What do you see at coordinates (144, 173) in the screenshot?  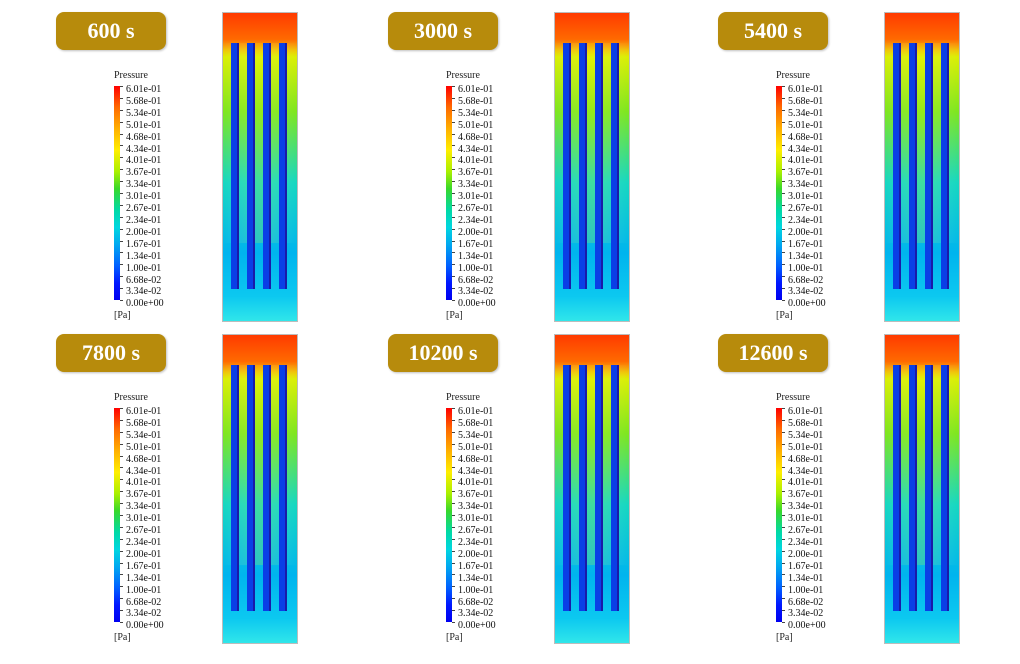 I see `legend-tick-label: 3.67e-01` at bounding box center [144, 173].